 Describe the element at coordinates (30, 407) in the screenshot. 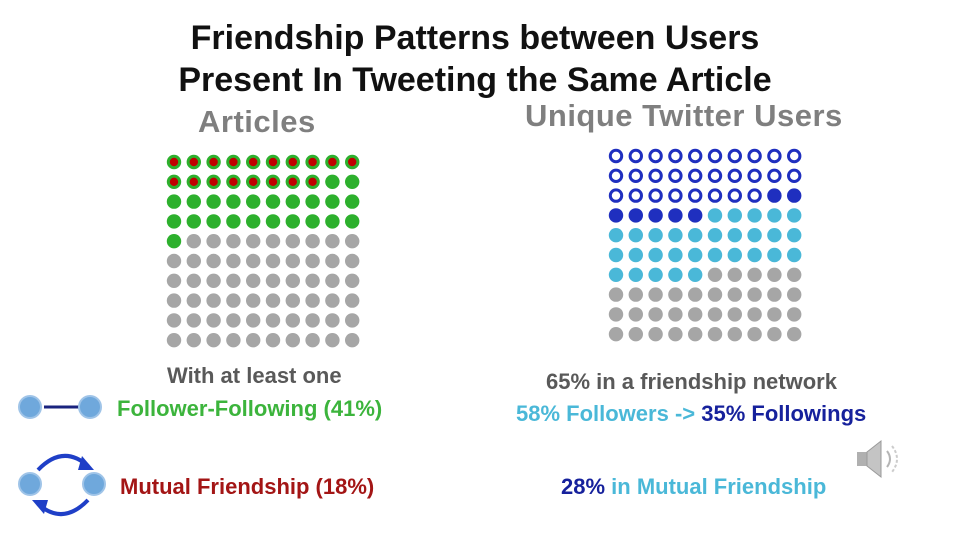

I see `node-left` at that location.